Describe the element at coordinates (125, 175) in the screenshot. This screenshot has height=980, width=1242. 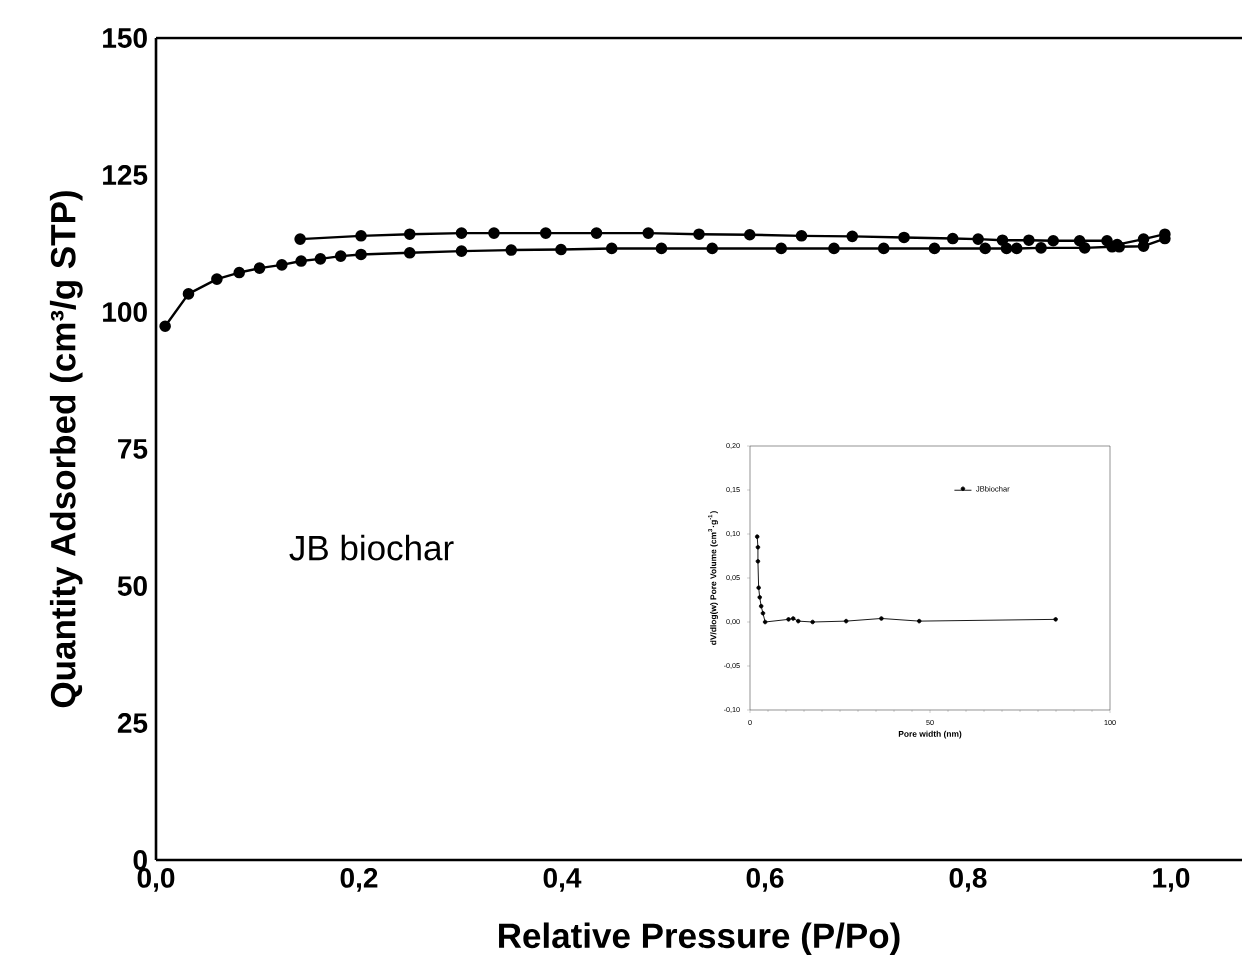
I see `y-tick-label: 125` at that location.